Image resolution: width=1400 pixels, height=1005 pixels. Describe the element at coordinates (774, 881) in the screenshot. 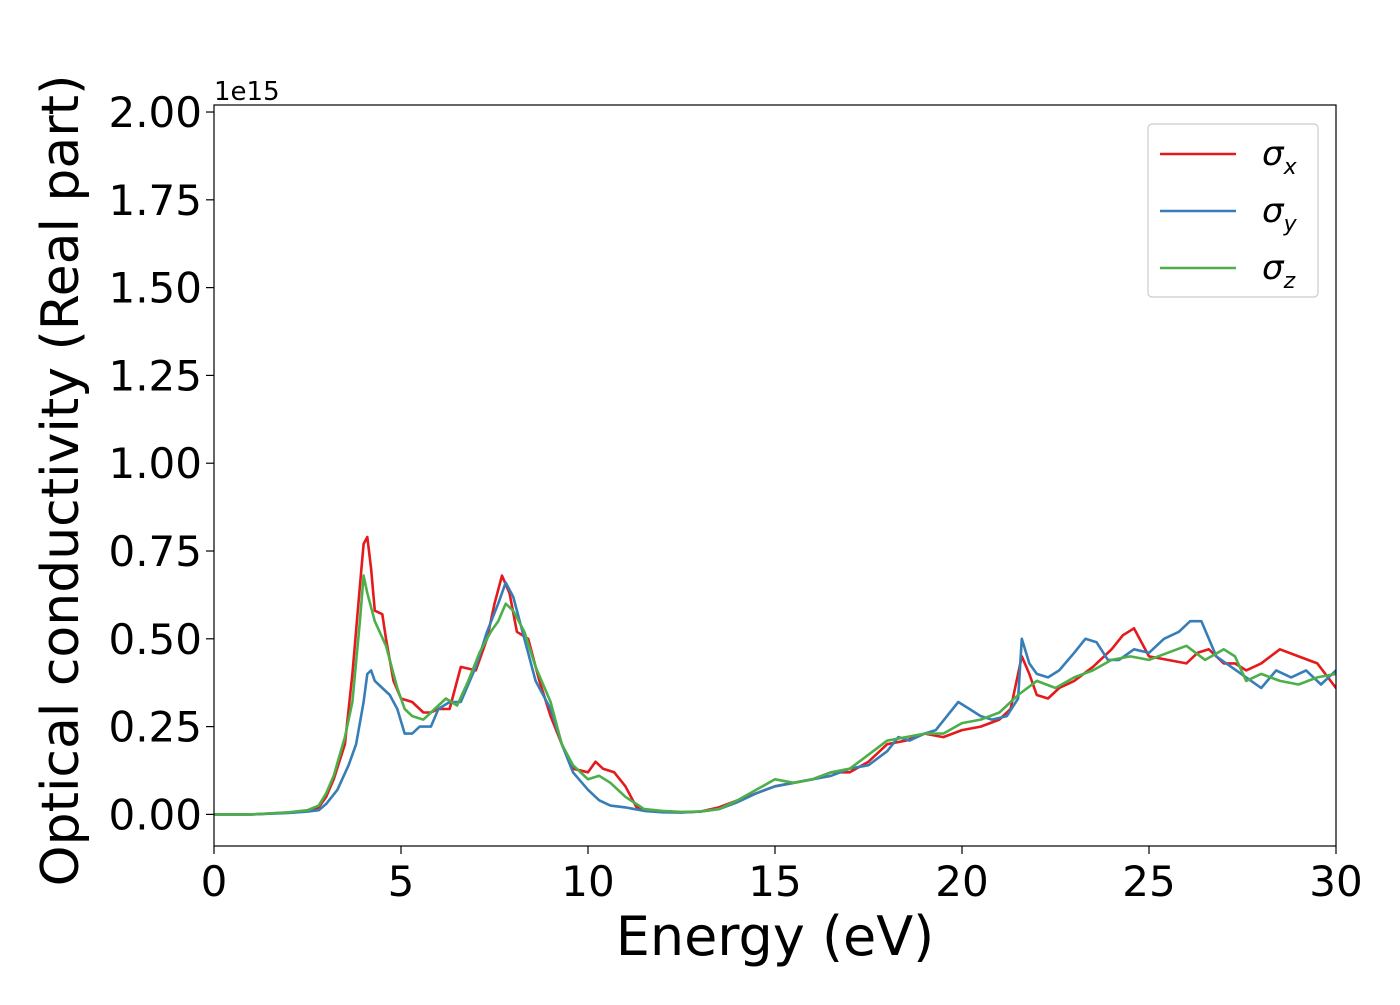

I see `x-tick-label: 15` at that location.